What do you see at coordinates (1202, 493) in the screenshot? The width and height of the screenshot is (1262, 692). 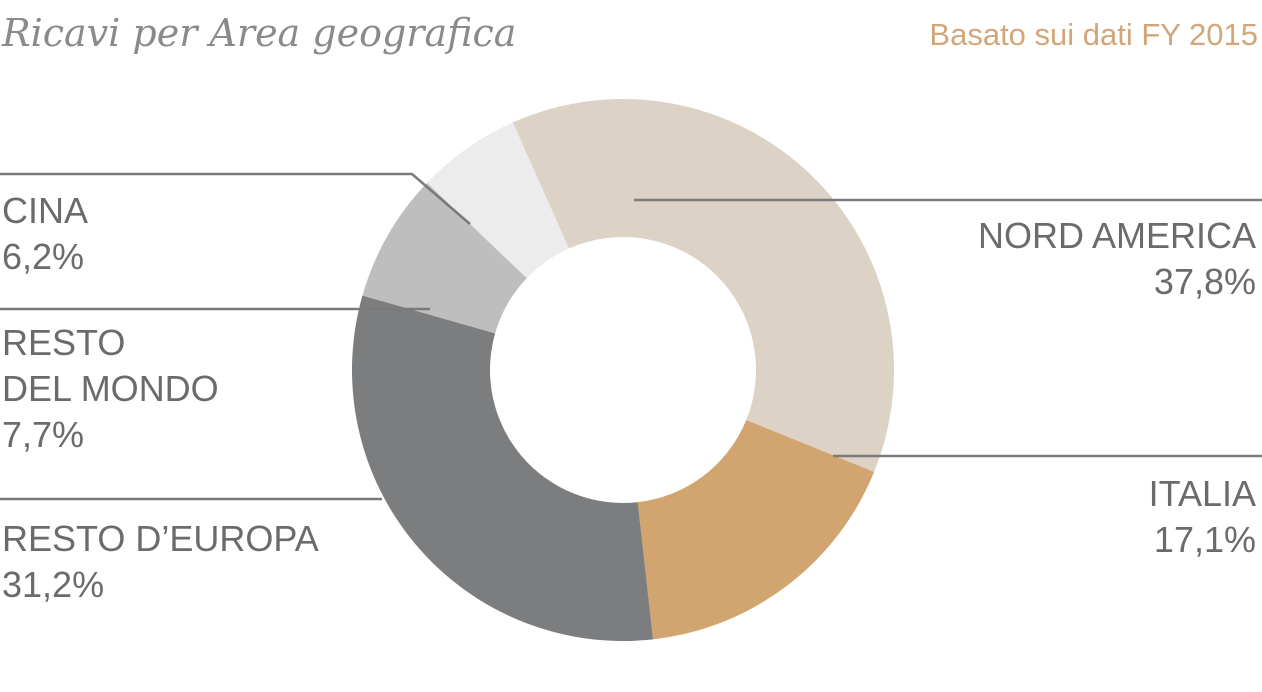 I see `slice-name: ITALIA` at bounding box center [1202, 493].